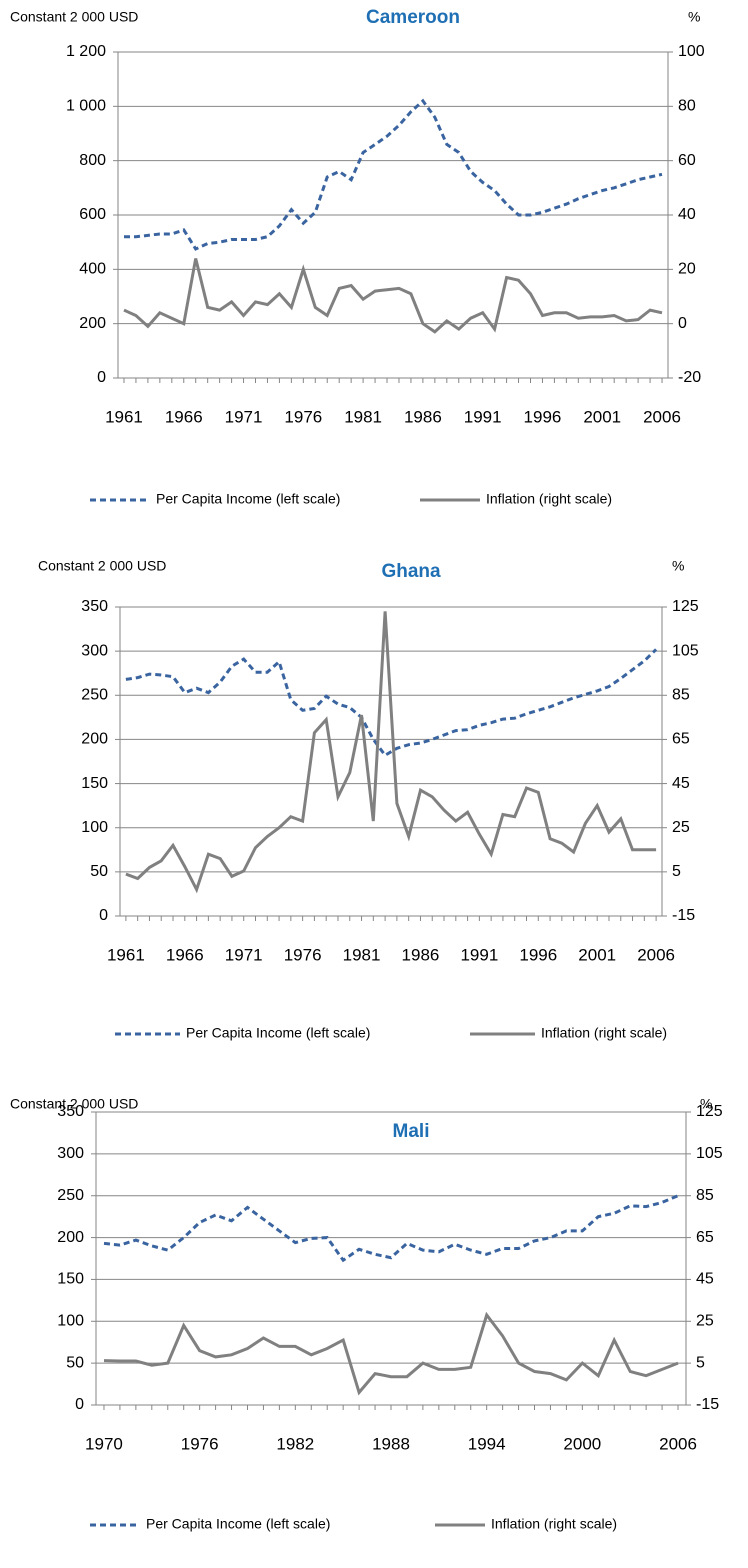  What do you see at coordinates (92, 160) in the screenshot?
I see `y-tick-label: 800` at bounding box center [92, 160].